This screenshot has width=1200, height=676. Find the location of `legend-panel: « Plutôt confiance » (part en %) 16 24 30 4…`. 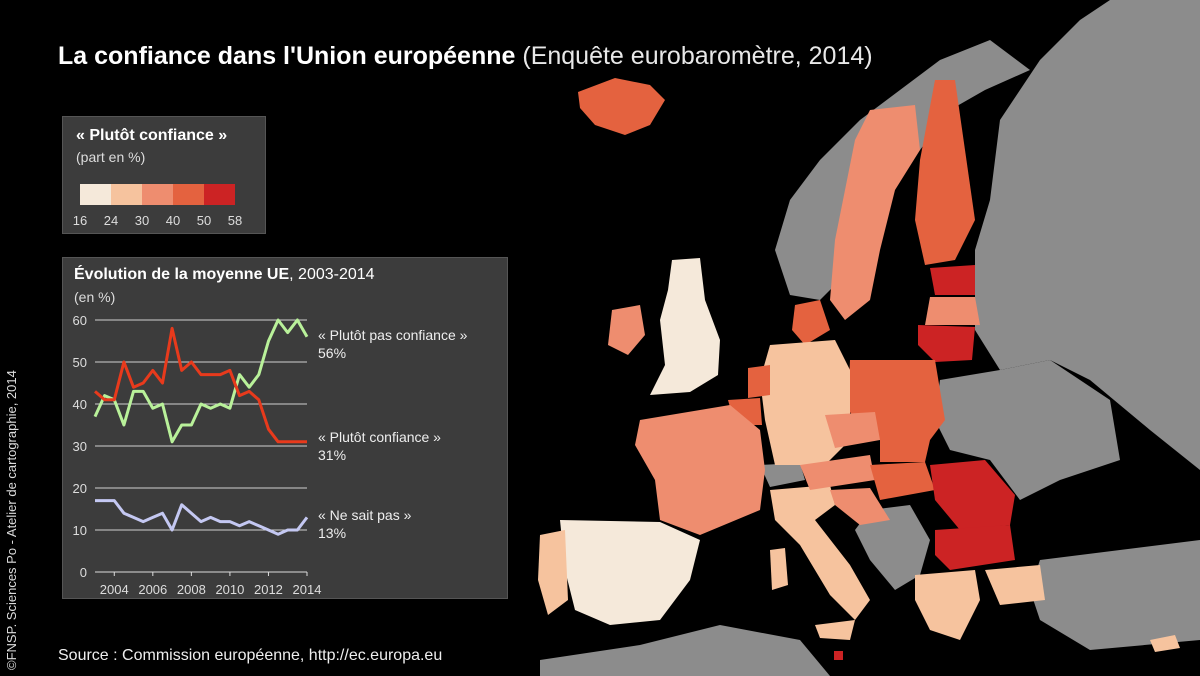

legend-panel: « Plutôt confiance » (part en %) 16 24 30 4… is located at coordinates (164, 175).